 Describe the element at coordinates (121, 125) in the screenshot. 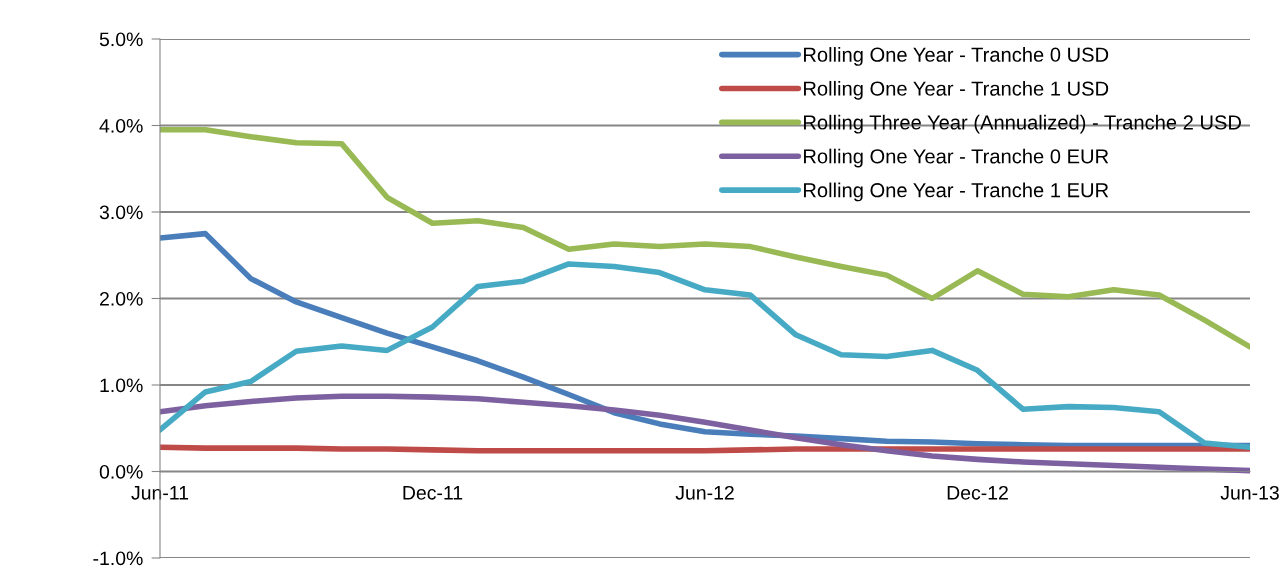

I see `y-tick-label: 4.0%` at that location.